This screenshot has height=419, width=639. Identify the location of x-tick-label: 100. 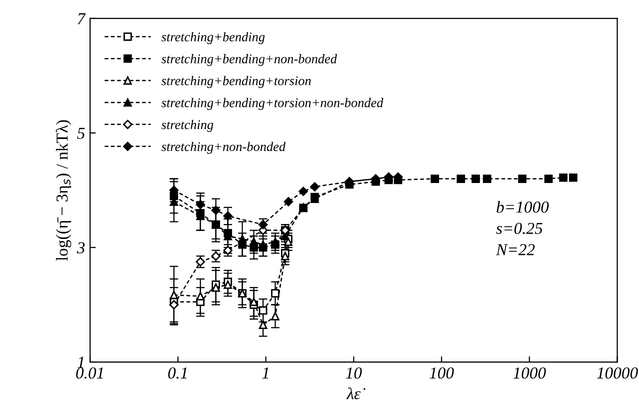
(442, 373).